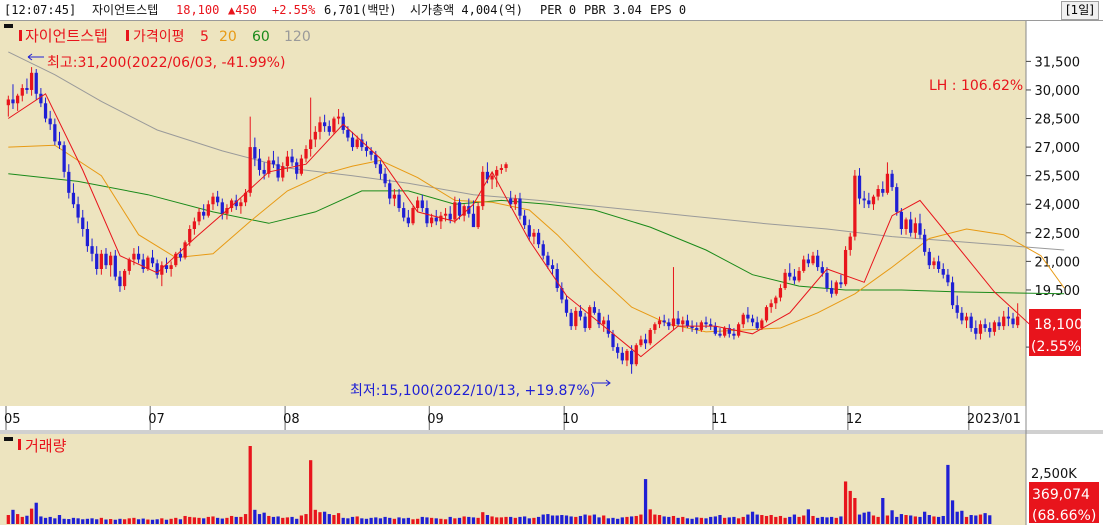 The height and width of the screenshot is (525, 1103). I want to click on current-price: 18,100, so click(198, 10).